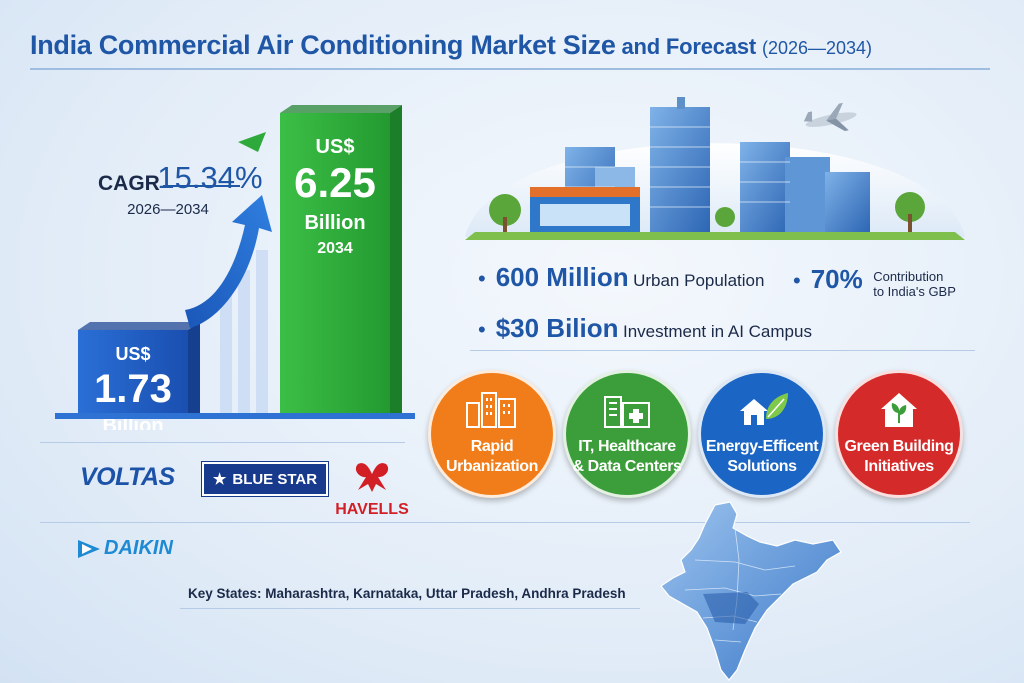 The width and height of the screenshot is (1024, 683). Describe the element at coordinates (491, 410) in the screenshot. I see `buildings-icon` at that location.